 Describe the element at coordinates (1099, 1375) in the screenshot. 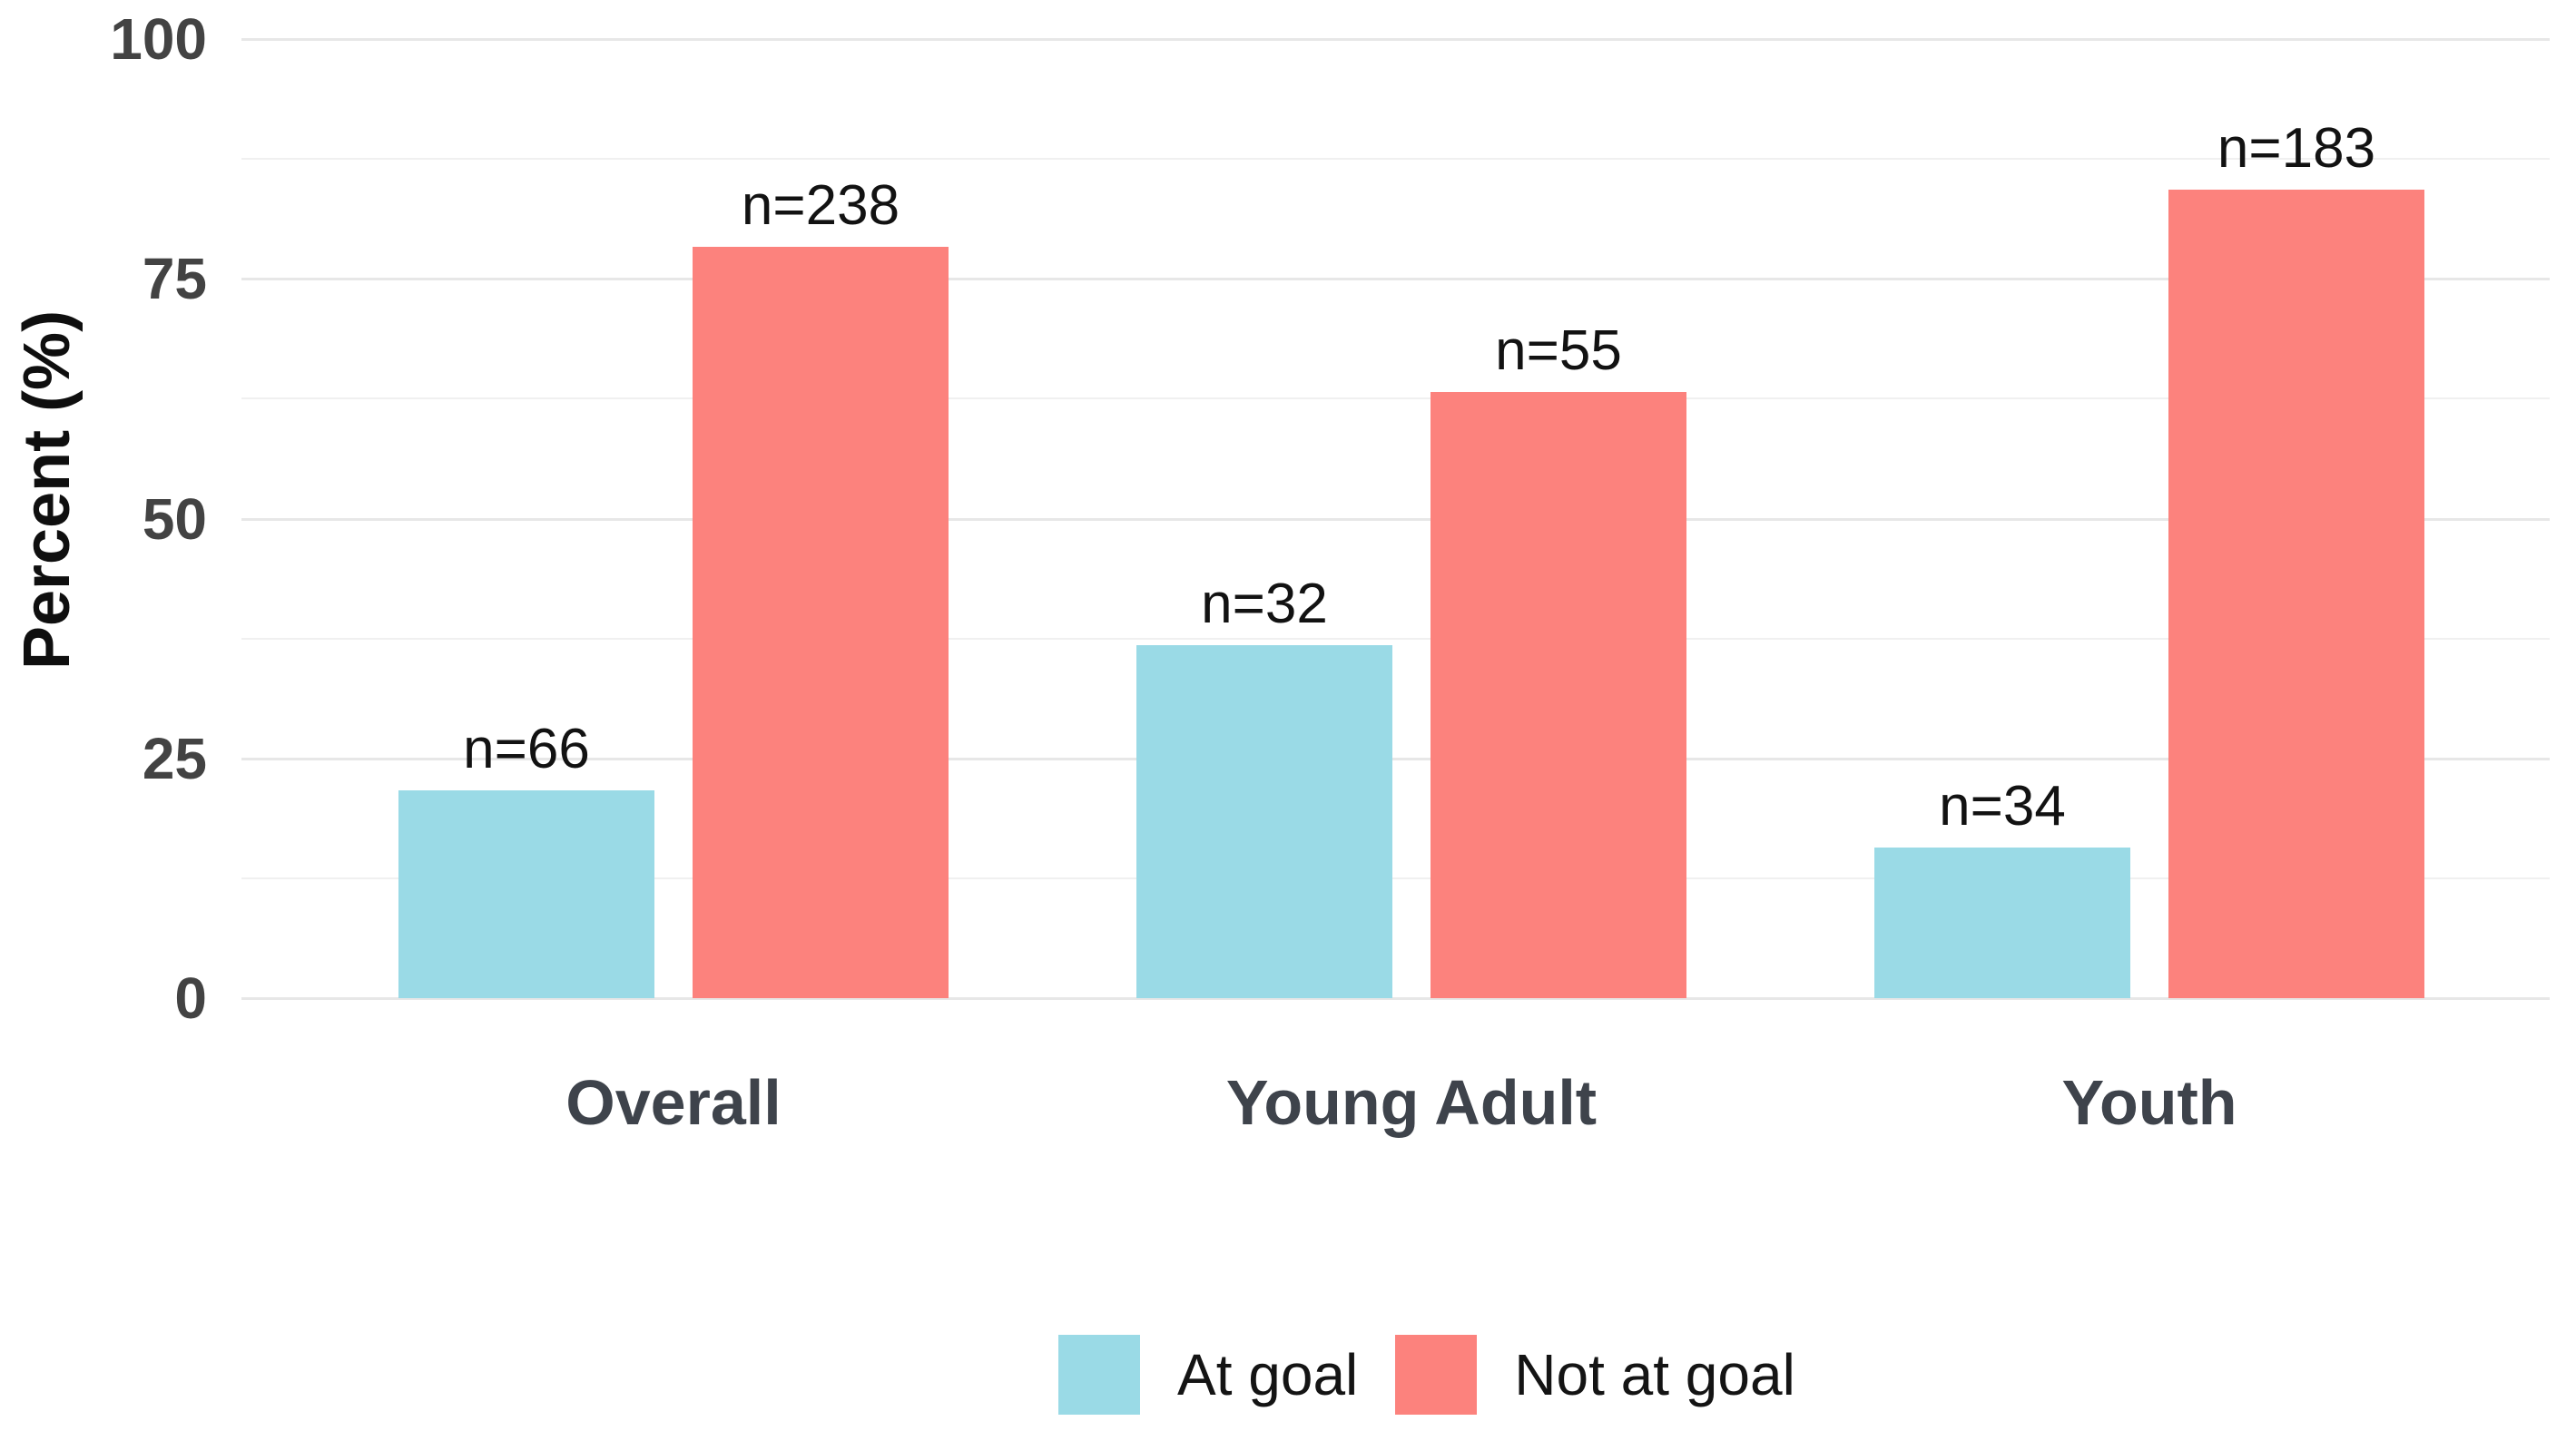

I see `legend-swatch-at-goal` at that location.